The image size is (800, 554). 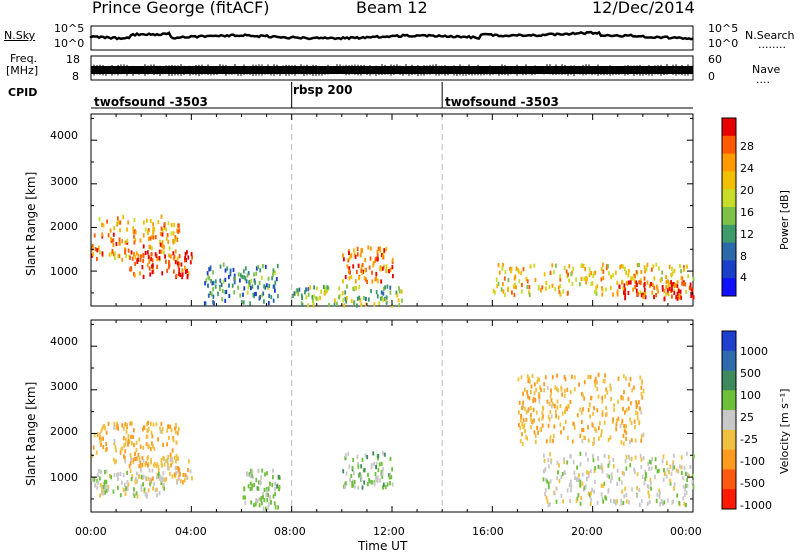 What do you see at coordinates (64, 386) in the screenshot?
I see `velocity-y-tick-3000: 3000` at bounding box center [64, 386].